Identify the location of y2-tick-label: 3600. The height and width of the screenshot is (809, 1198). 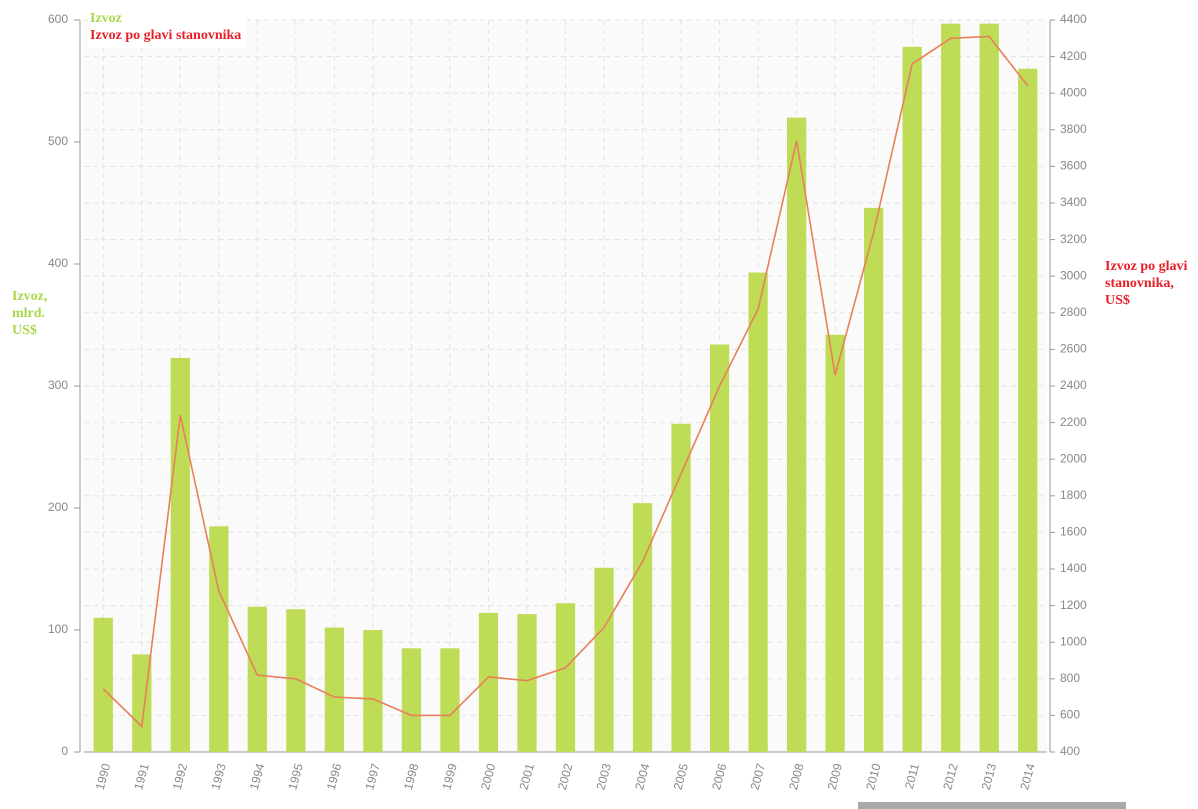
(1073, 166).